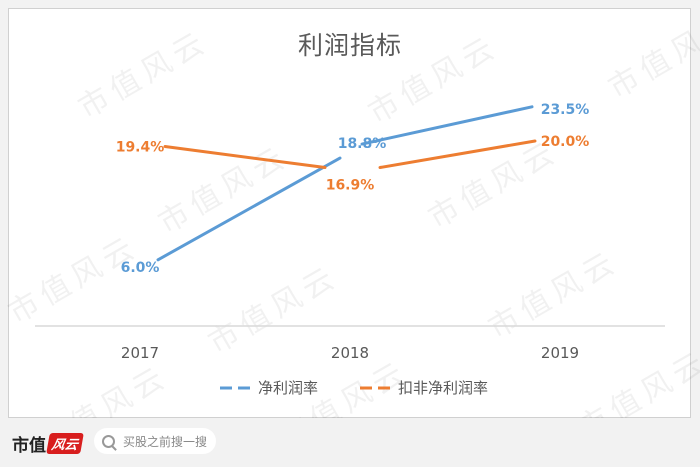 The image size is (700, 467). What do you see at coordinates (288, 388) in the screenshot?
I see `legend-label: 净利润率` at bounding box center [288, 388].